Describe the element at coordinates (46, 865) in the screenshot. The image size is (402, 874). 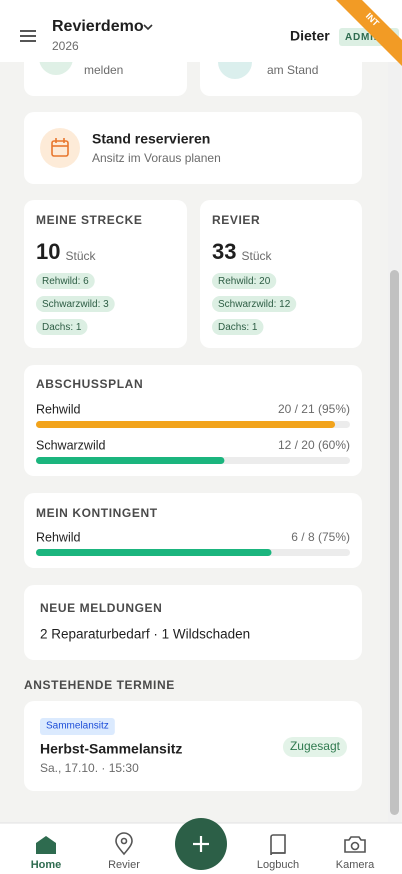
I see `nav-label: Home` at that location.